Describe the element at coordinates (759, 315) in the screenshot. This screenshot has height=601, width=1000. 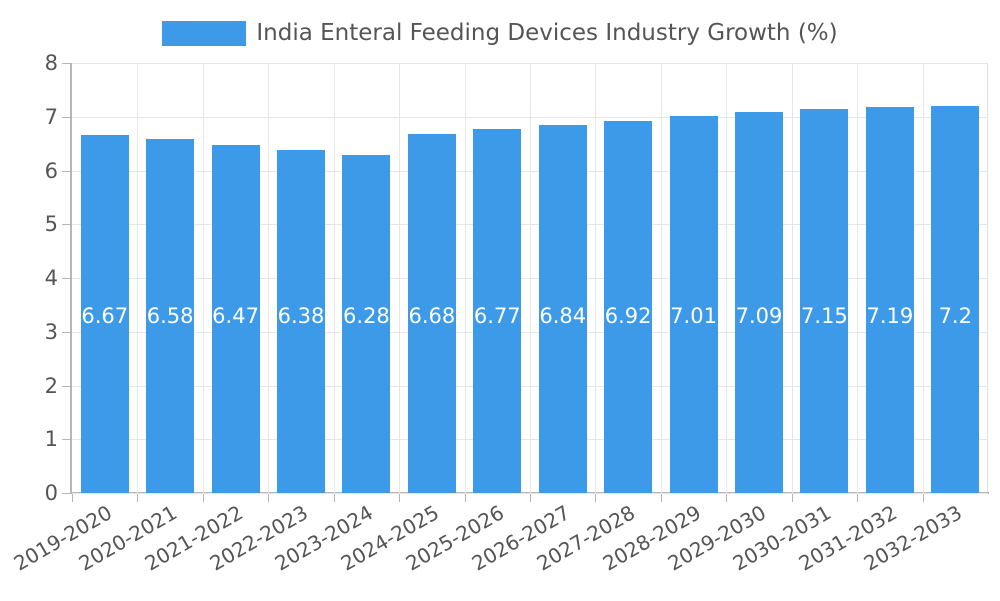
I see `bar-value-label: 7.09` at that location.